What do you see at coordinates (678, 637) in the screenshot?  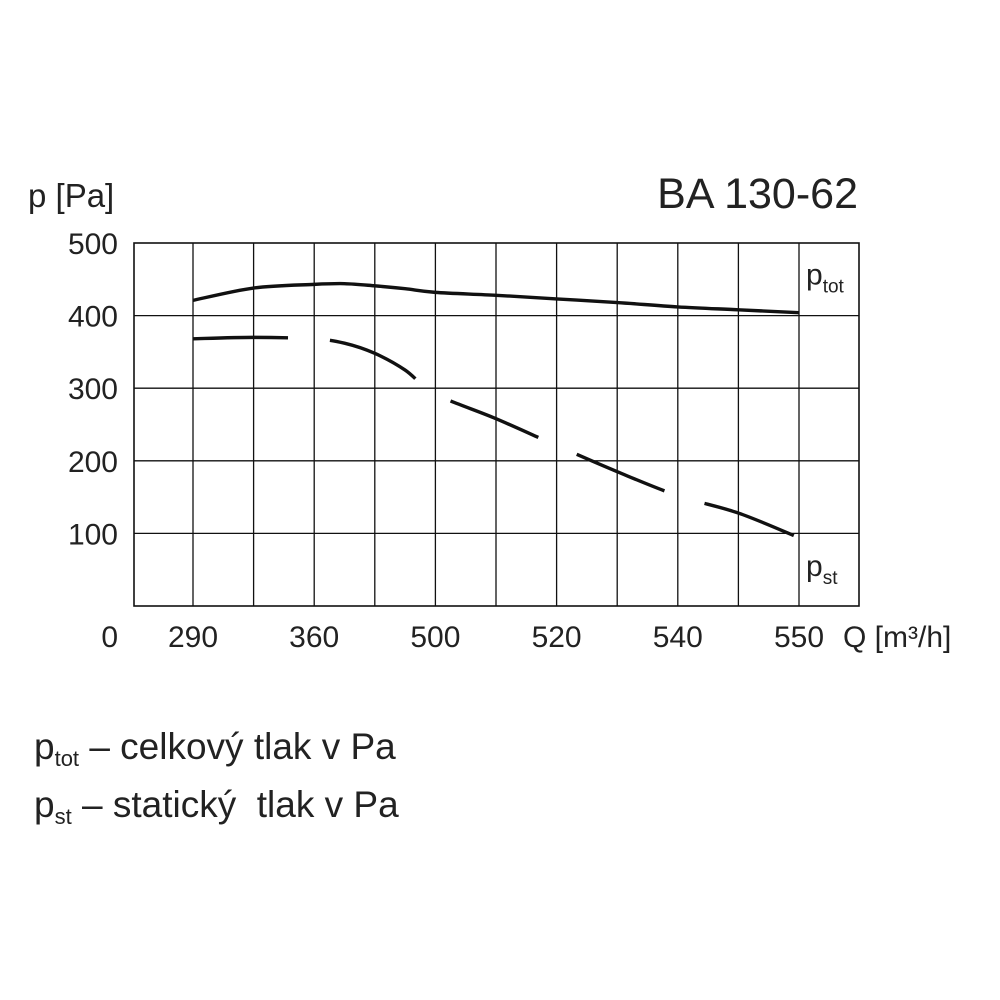 I see `x-tick-label: 540` at bounding box center [678, 637].